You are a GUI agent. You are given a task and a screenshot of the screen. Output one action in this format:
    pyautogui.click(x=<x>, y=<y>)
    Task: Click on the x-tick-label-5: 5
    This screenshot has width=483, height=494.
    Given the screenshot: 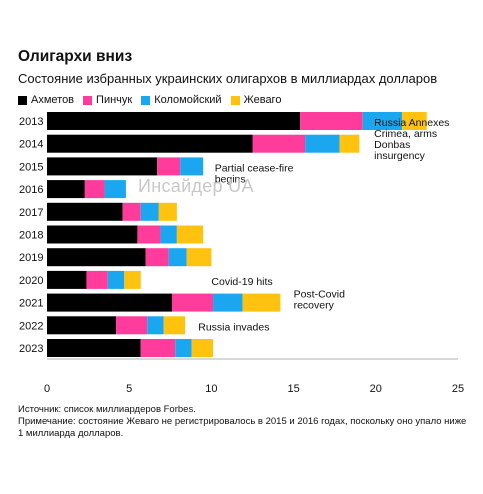 What is the action you would take?
    pyautogui.click(x=129, y=389)
    